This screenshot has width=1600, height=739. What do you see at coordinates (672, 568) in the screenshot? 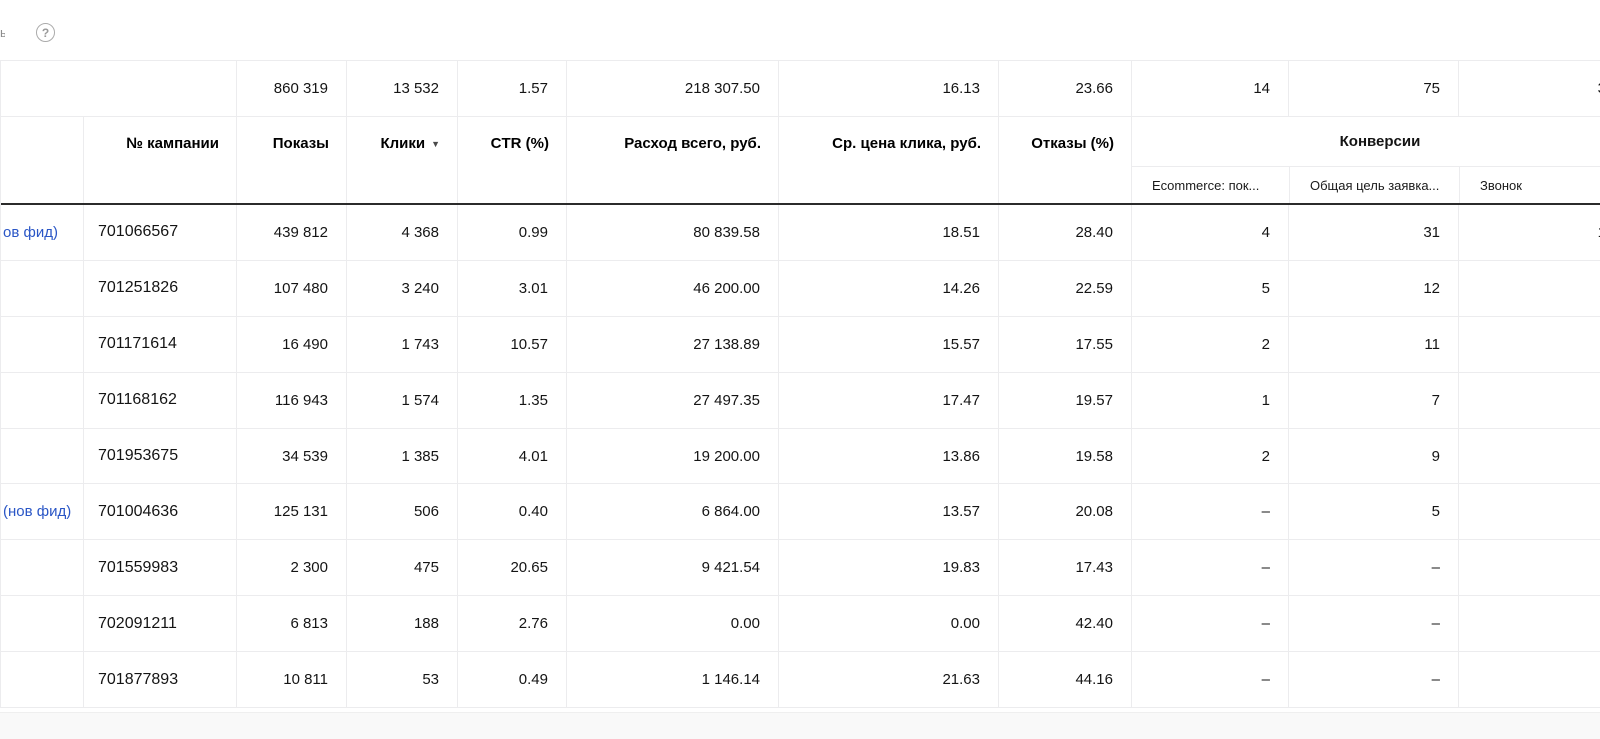
I see `cell-spend: 9 421.54` at bounding box center [672, 568].